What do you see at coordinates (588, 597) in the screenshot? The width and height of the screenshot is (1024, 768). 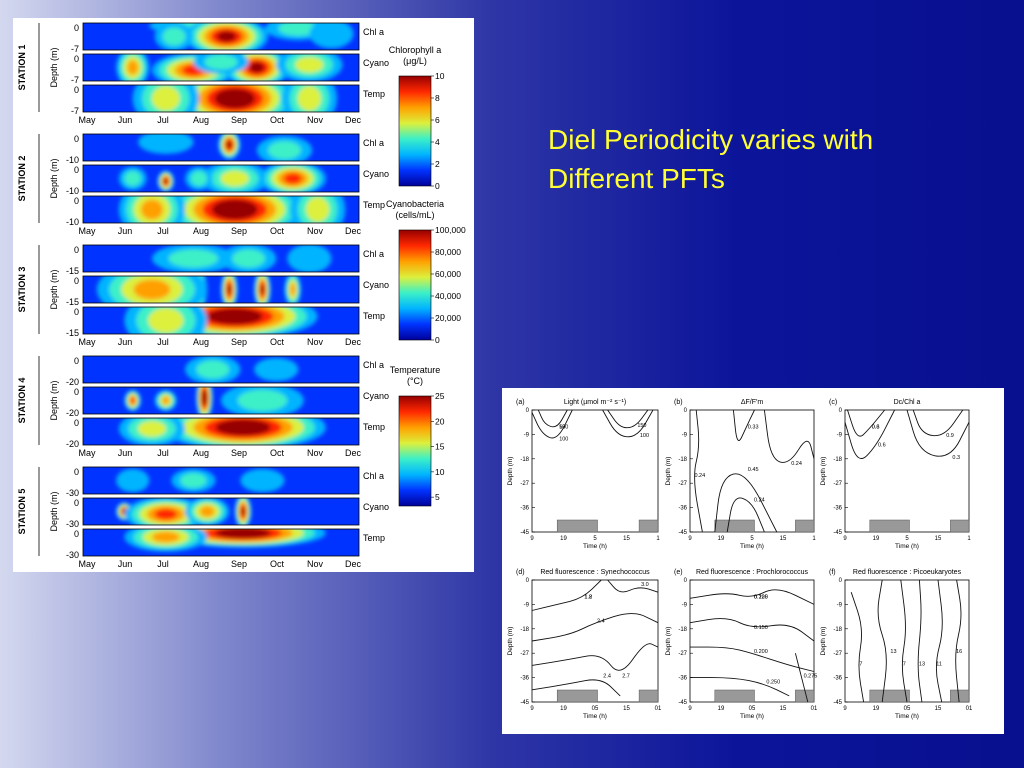 I see `contour-label: 1.8` at bounding box center [588, 597].